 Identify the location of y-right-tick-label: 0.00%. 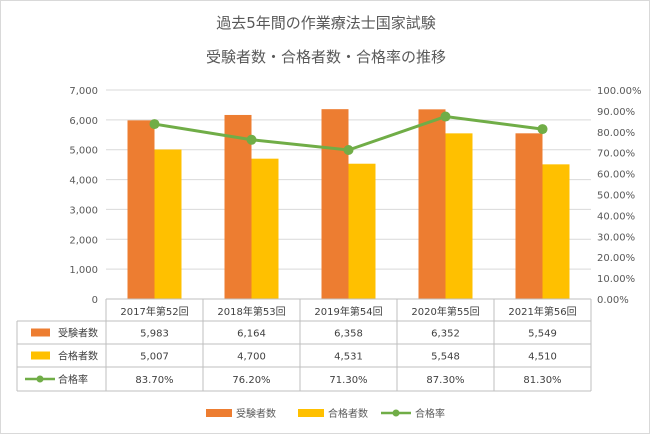
(613, 300).